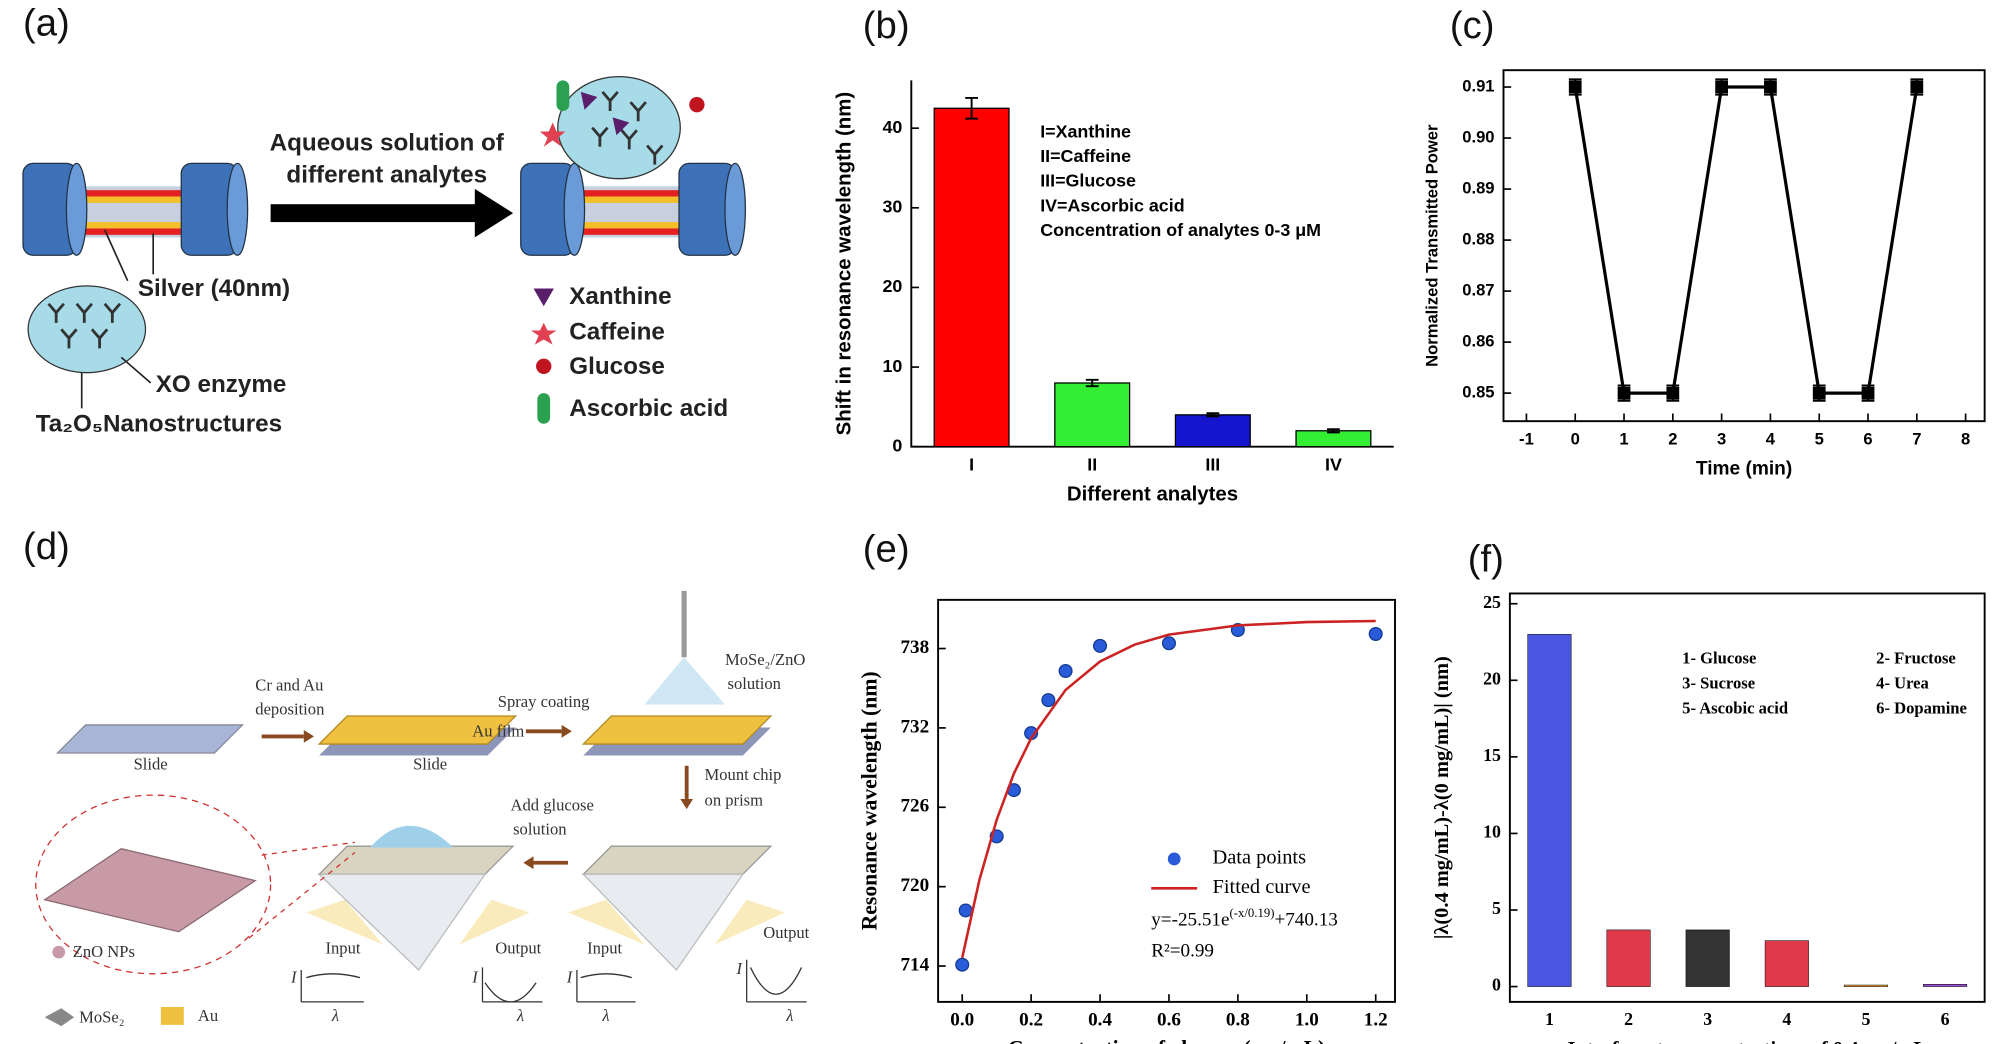 The image size is (2000, 1044). What do you see at coordinates (1174, 859) in the screenshot?
I see `legend-marker` at bounding box center [1174, 859].